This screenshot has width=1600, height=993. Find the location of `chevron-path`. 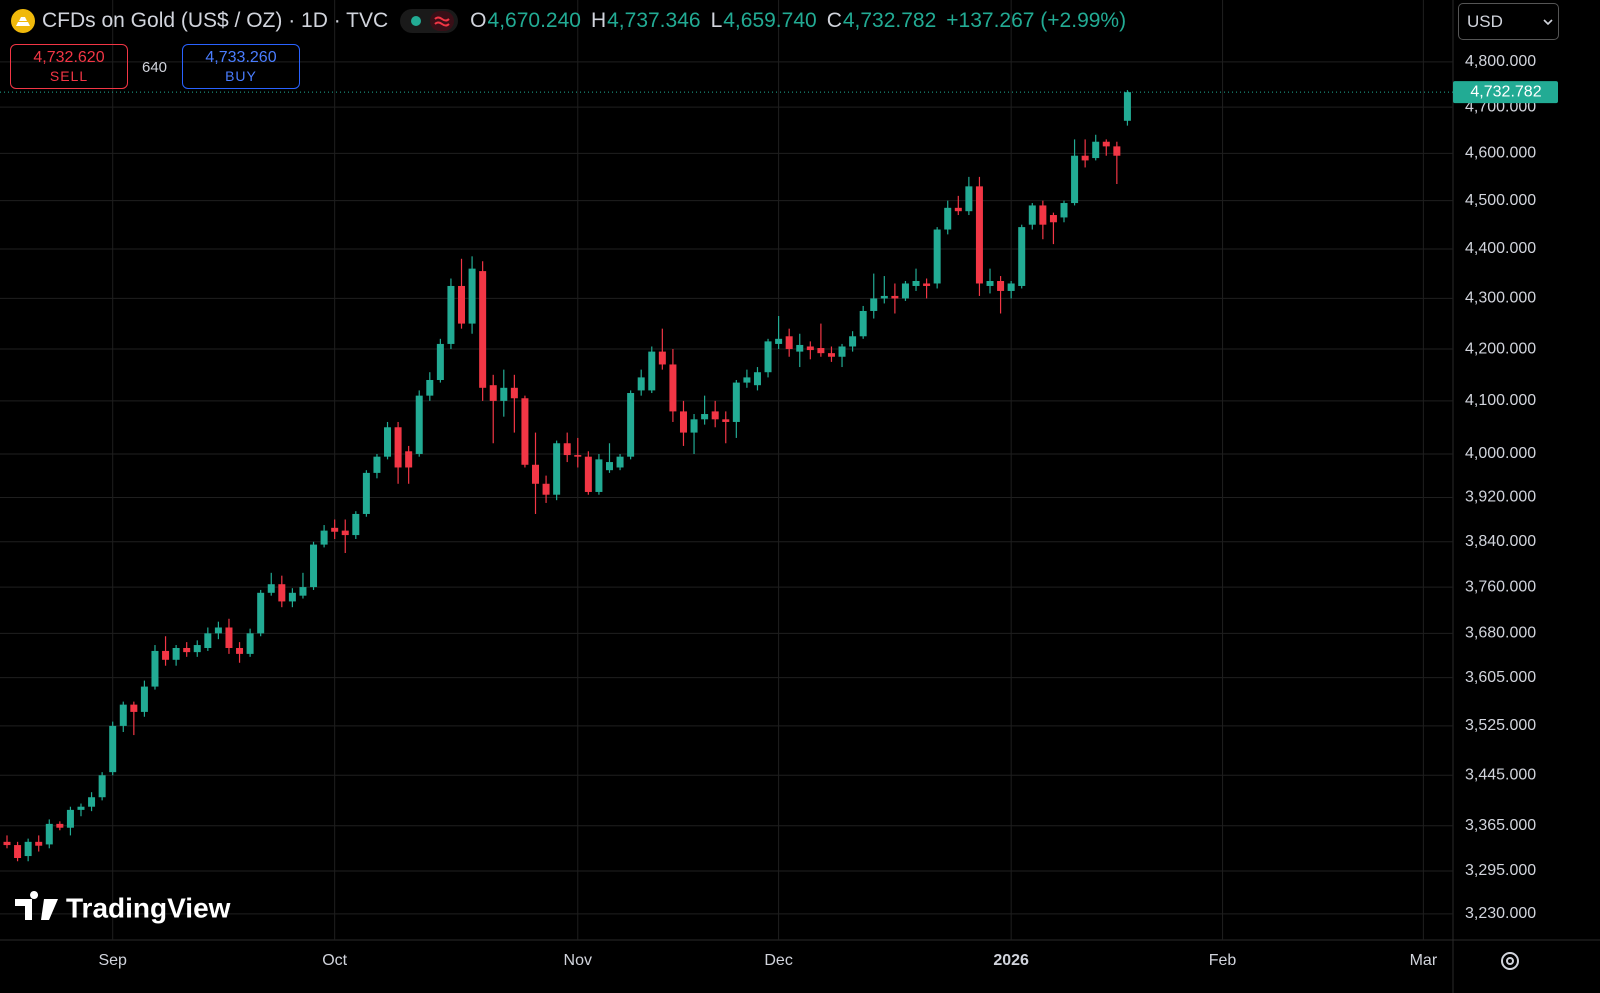

chevron-path is located at coordinates (1548, 22).